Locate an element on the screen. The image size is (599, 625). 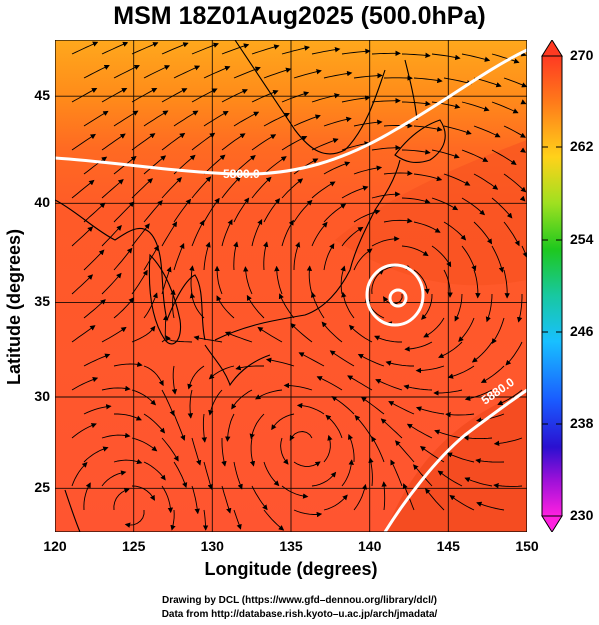
colorbar-tick: 238 is located at coordinates (582, 423).